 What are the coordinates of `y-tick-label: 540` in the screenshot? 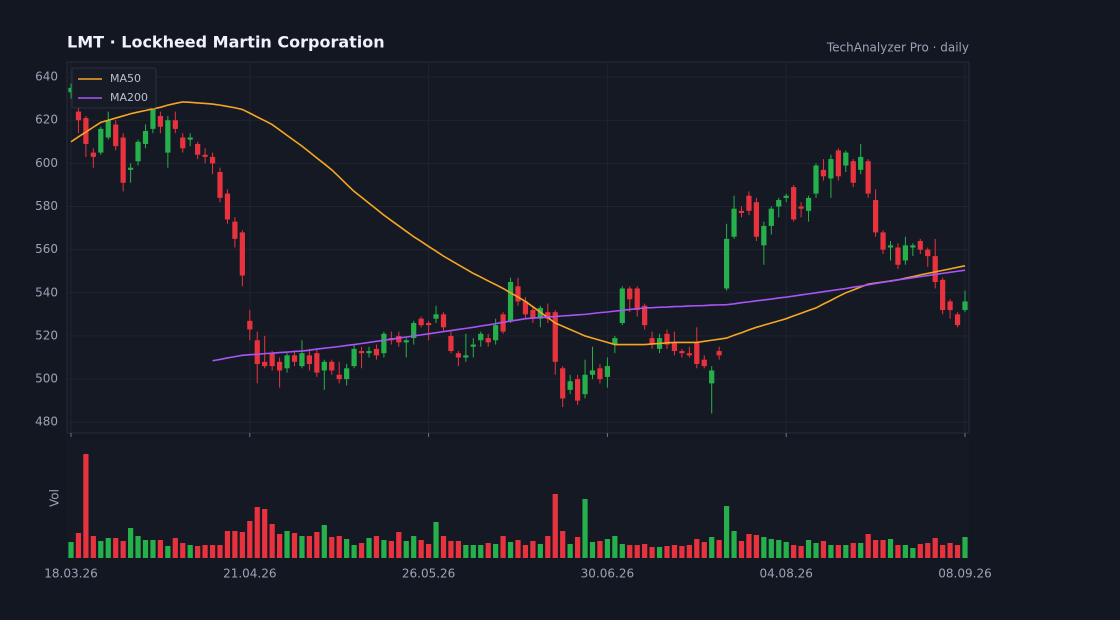 It's located at (46, 292).